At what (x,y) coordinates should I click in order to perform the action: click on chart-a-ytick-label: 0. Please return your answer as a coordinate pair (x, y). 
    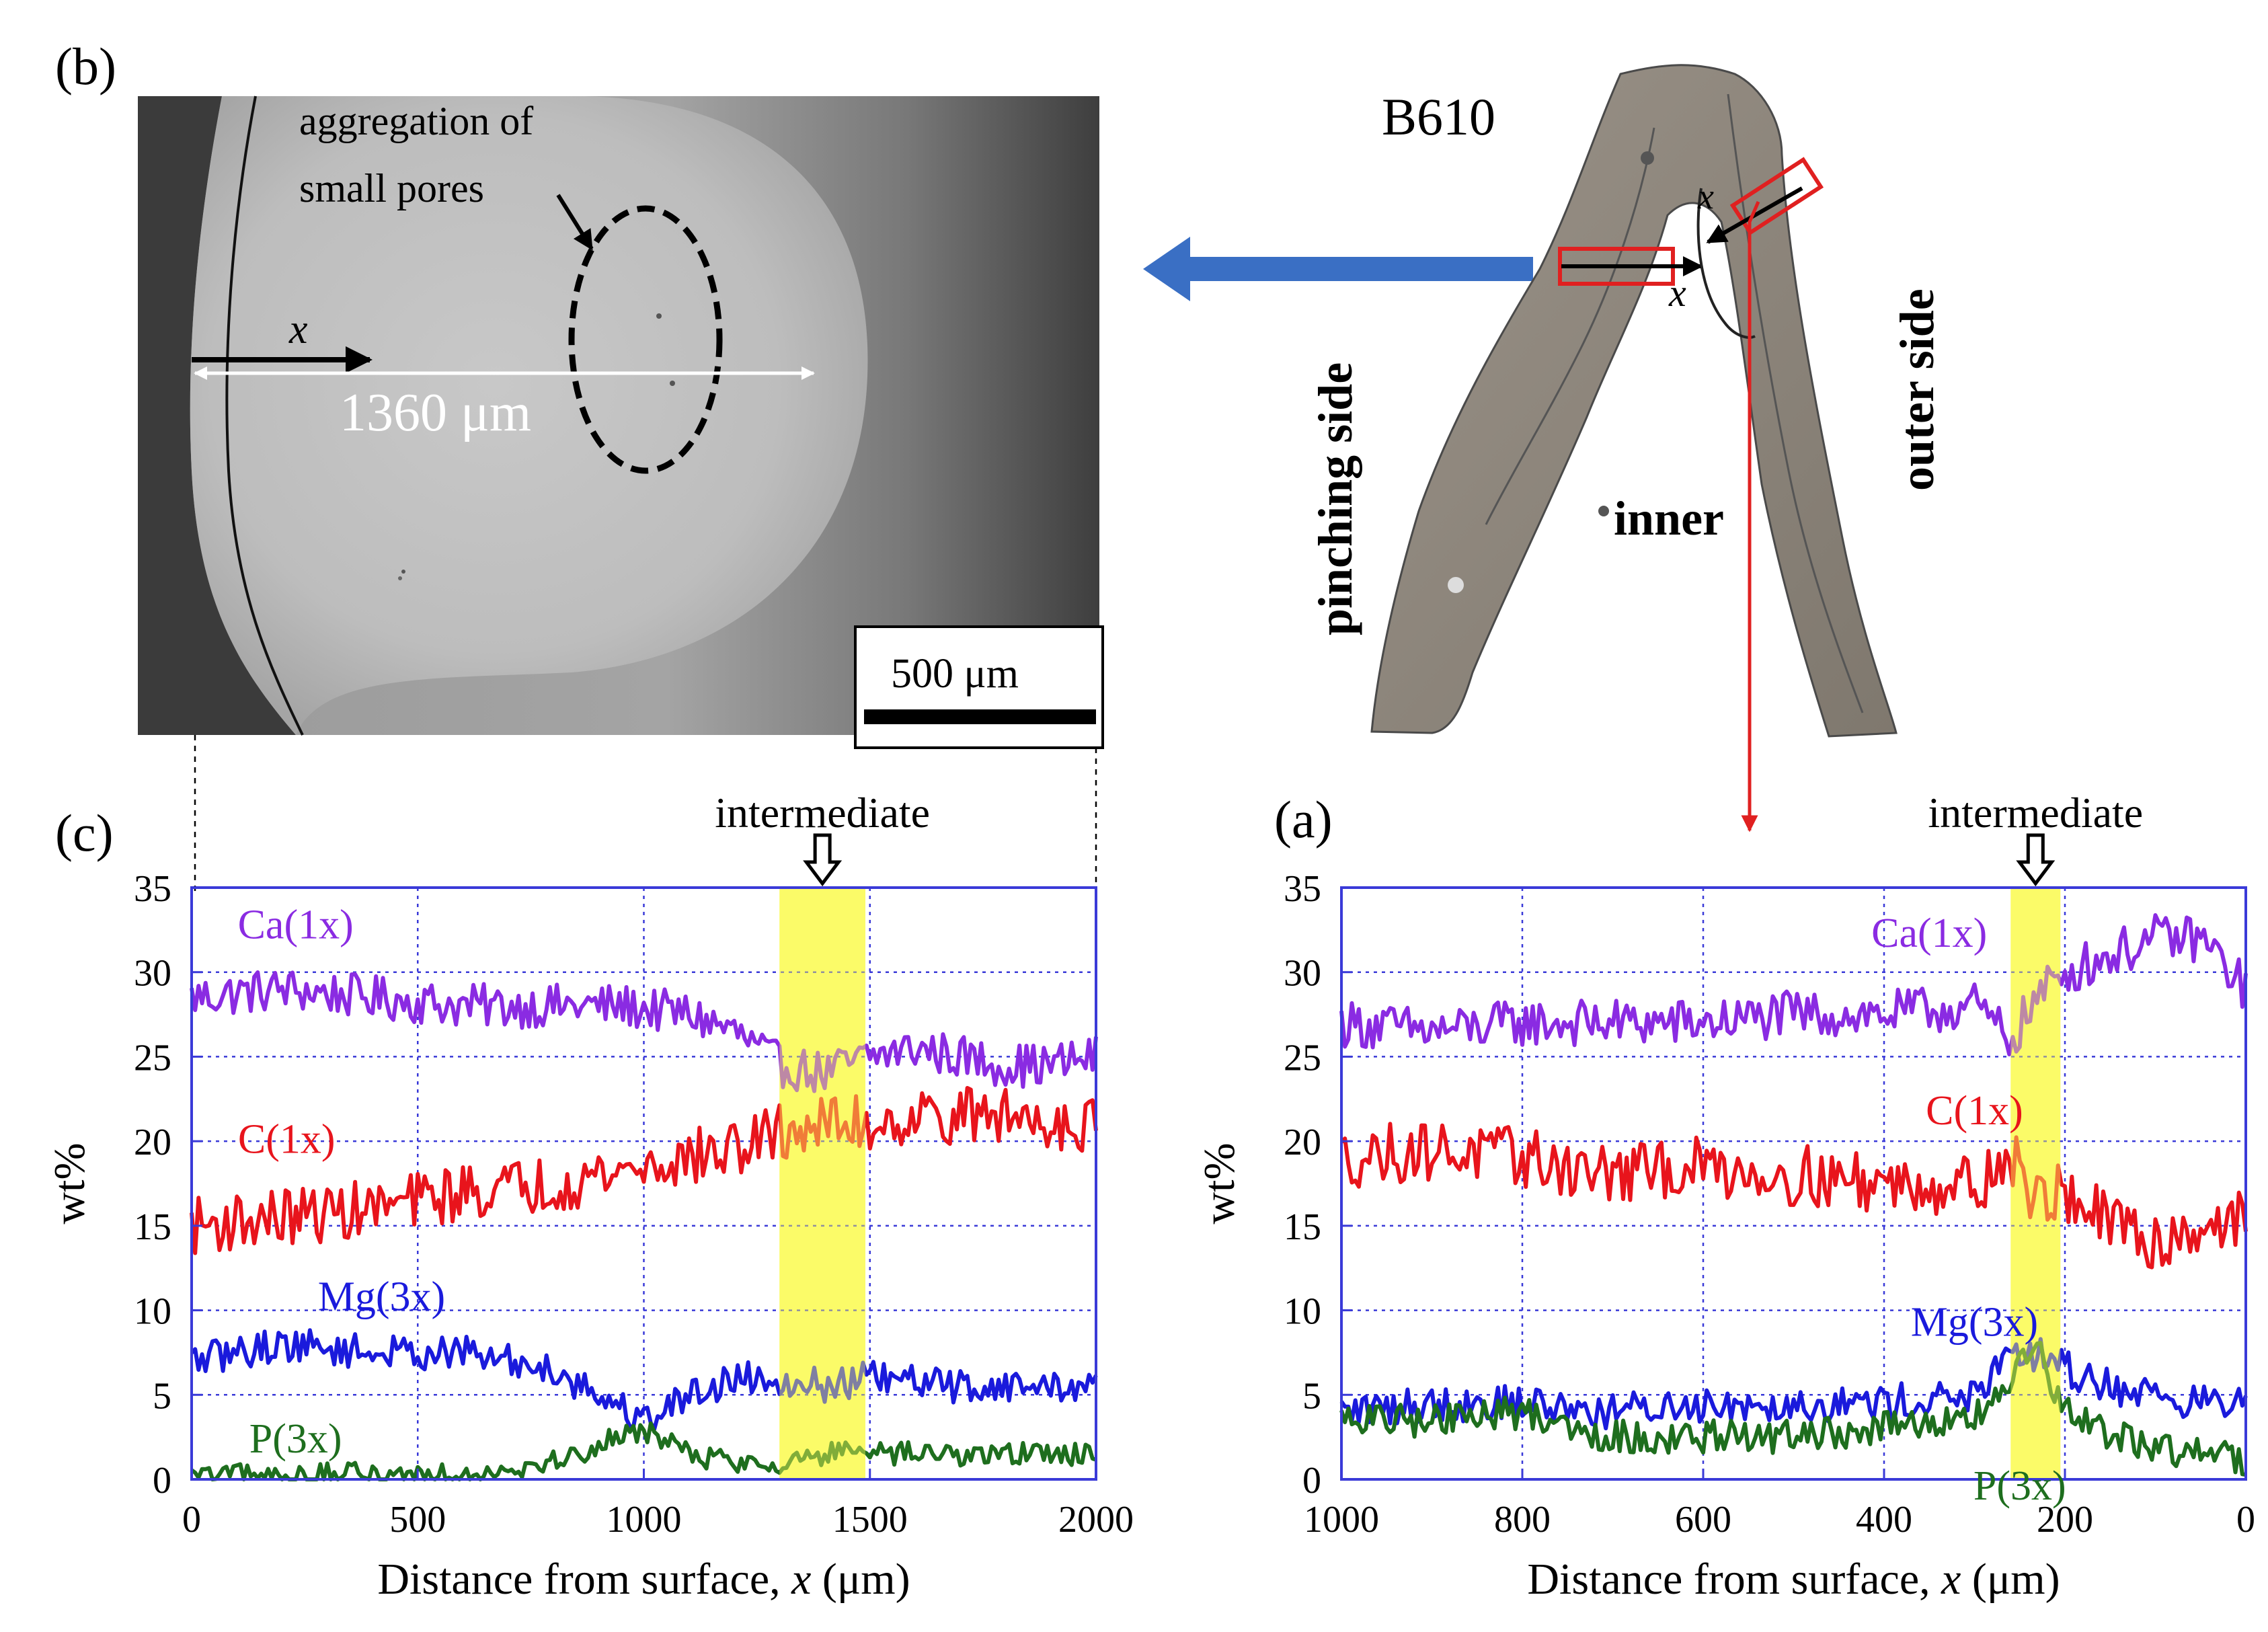
    Looking at the image, I should click on (1311, 1481).